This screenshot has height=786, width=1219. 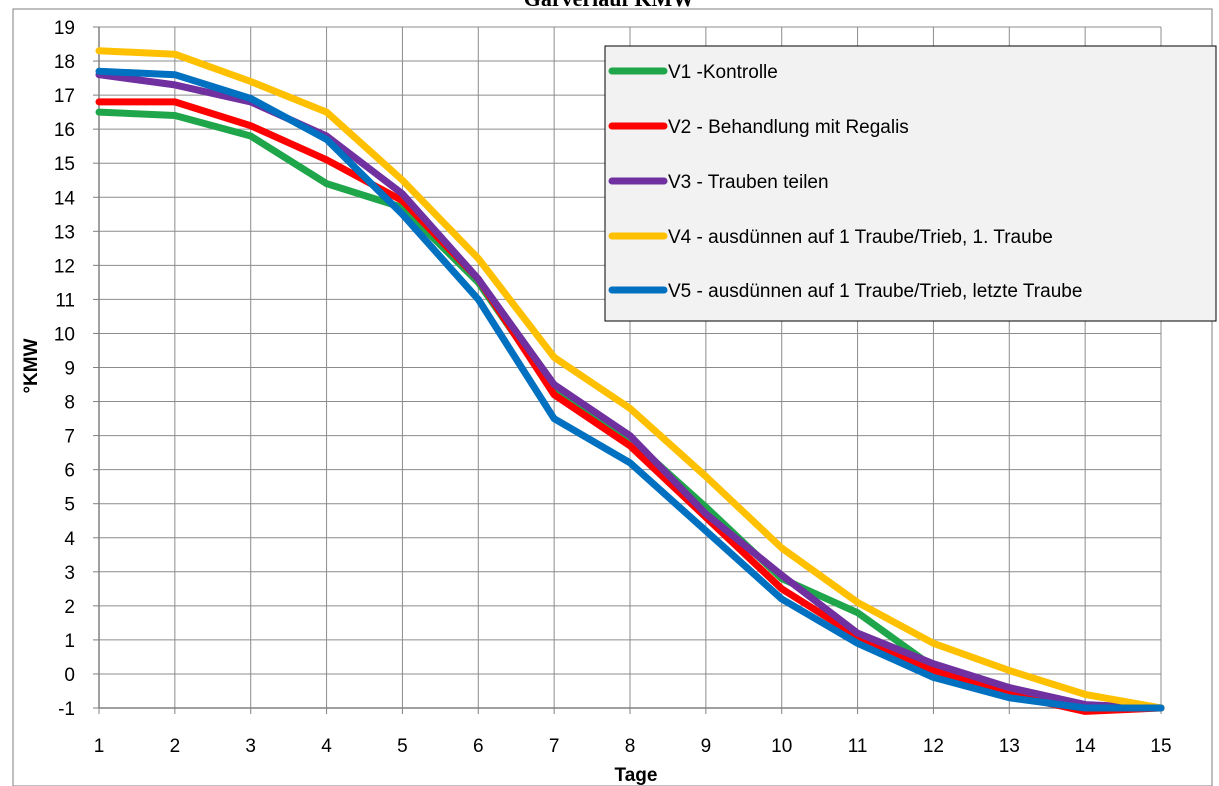 What do you see at coordinates (64, 130) in the screenshot?
I see `y-tick-label: 16` at bounding box center [64, 130].